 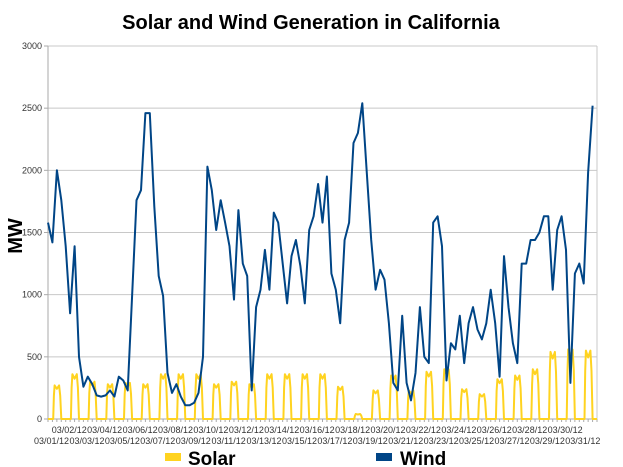 I want to click on y-axis-ticks: 0 500 1000 1500 2000 2500 3000, so click(x=35, y=232).